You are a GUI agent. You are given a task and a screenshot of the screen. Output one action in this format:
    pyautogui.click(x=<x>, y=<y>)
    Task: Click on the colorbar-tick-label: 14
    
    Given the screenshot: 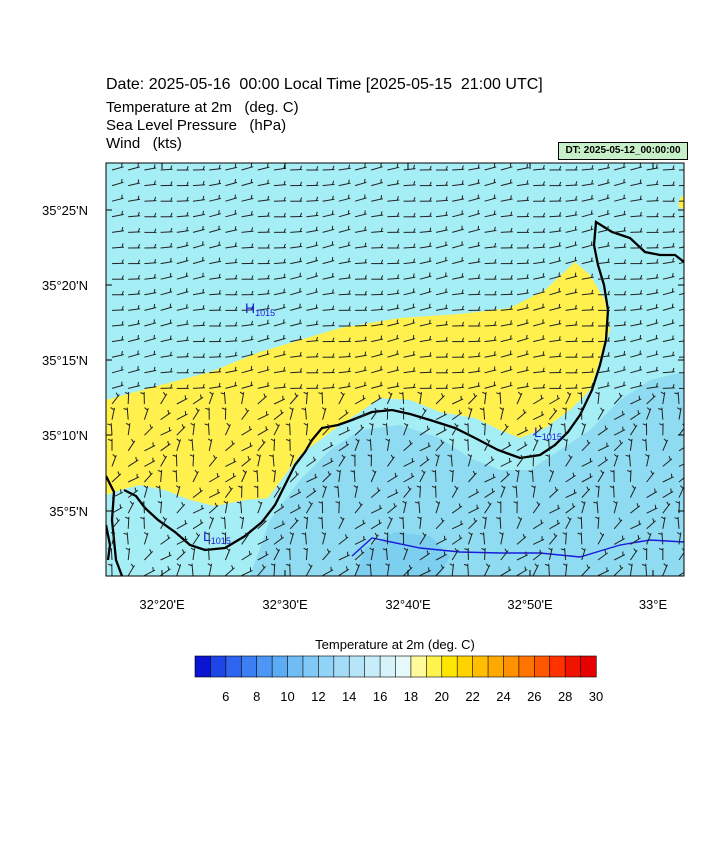 What is the action you would take?
    pyautogui.click(x=349, y=696)
    